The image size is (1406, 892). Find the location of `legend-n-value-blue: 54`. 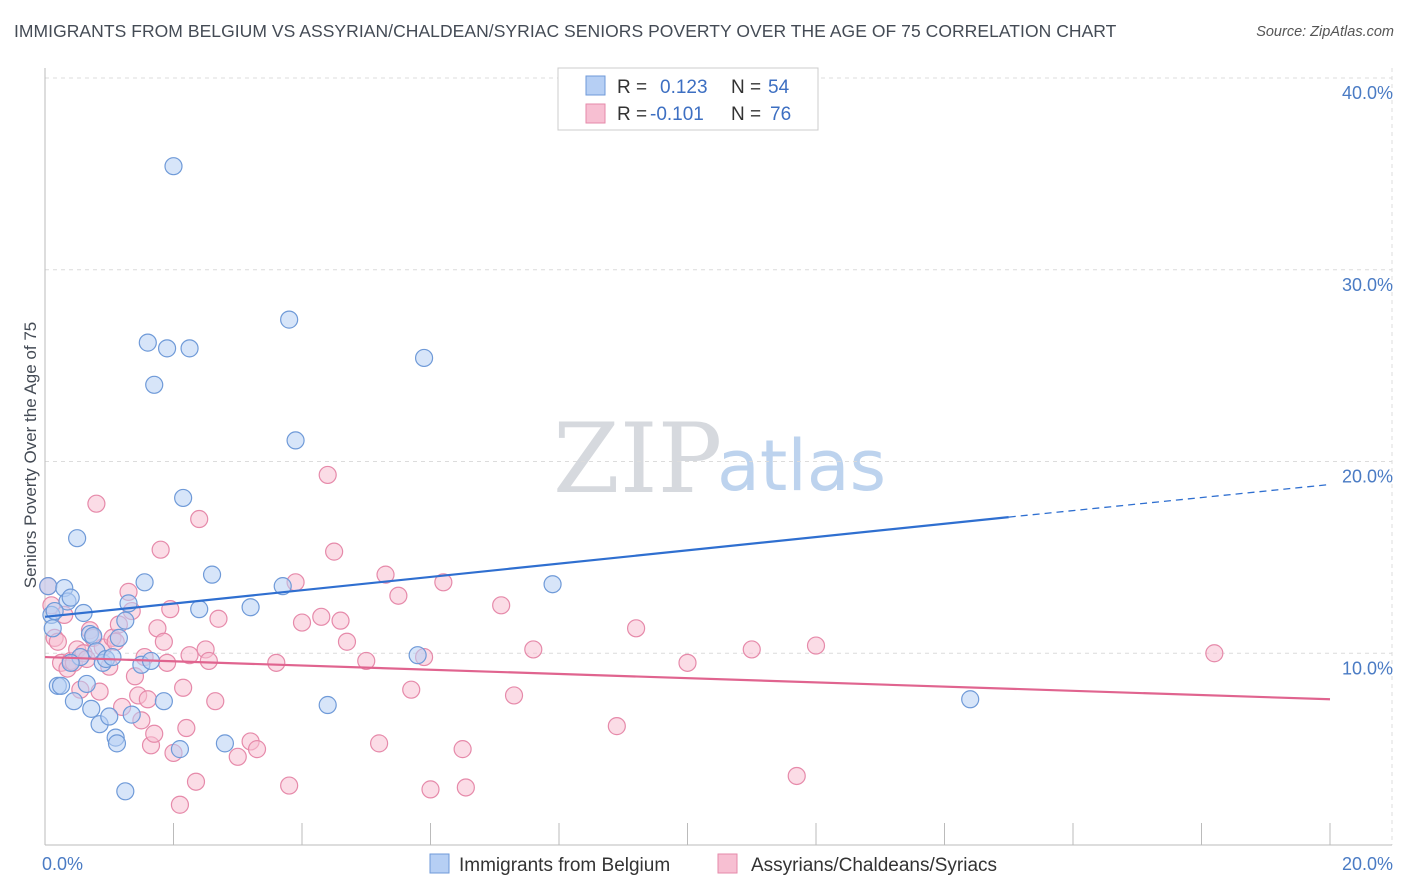

legend-n-value-blue: 54 is located at coordinates (779, 87).